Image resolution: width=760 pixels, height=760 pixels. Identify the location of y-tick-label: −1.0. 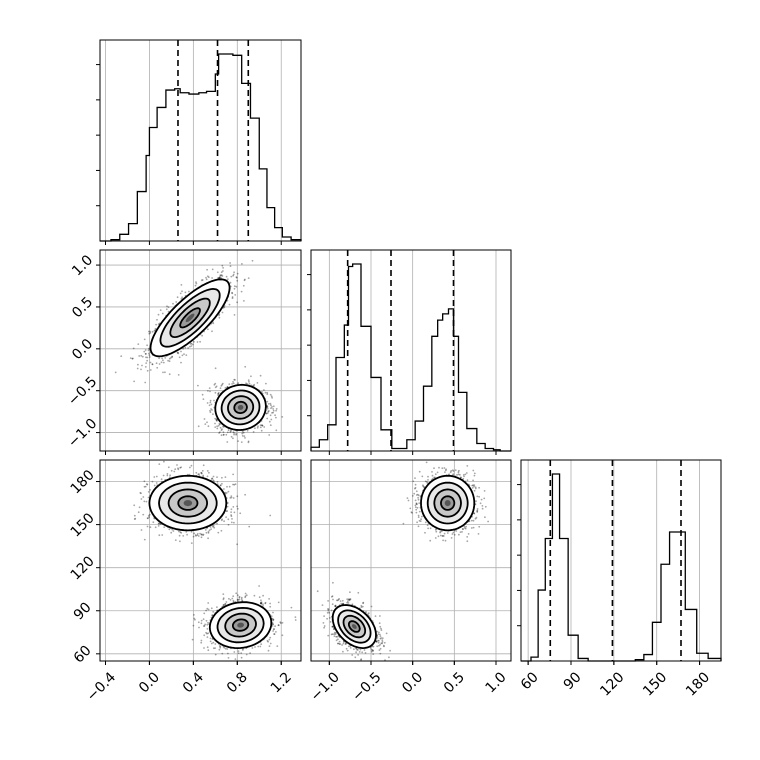
(82, 433).